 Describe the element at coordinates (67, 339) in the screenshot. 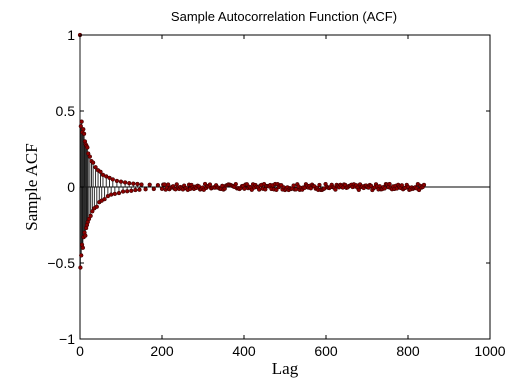

I see `y-tick-label: −1` at that location.